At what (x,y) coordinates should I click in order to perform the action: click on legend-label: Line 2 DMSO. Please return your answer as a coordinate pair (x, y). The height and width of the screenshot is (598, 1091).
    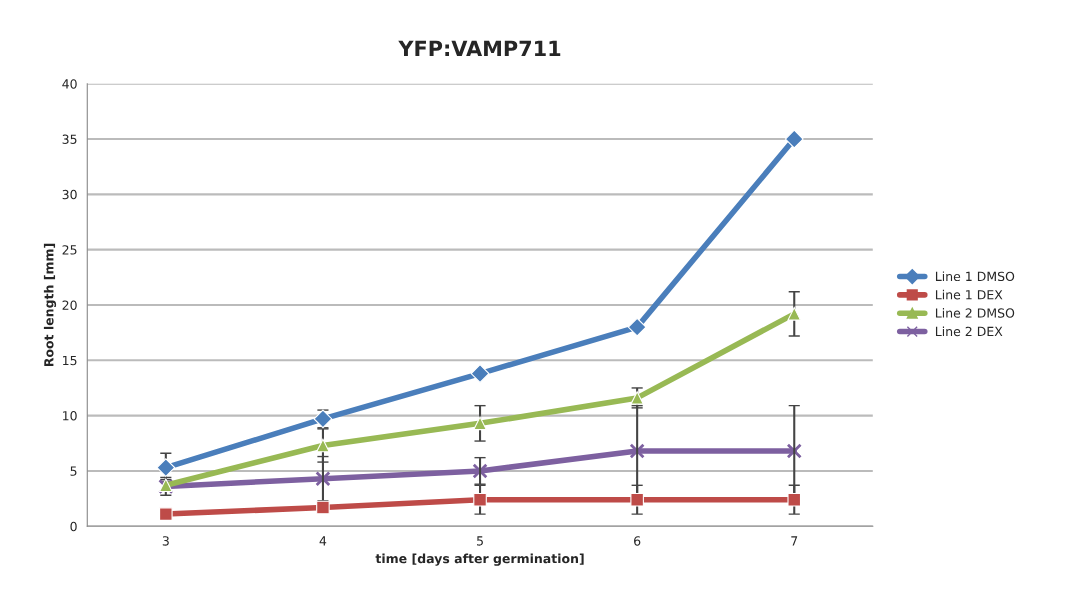
    Looking at the image, I should click on (975, 313).